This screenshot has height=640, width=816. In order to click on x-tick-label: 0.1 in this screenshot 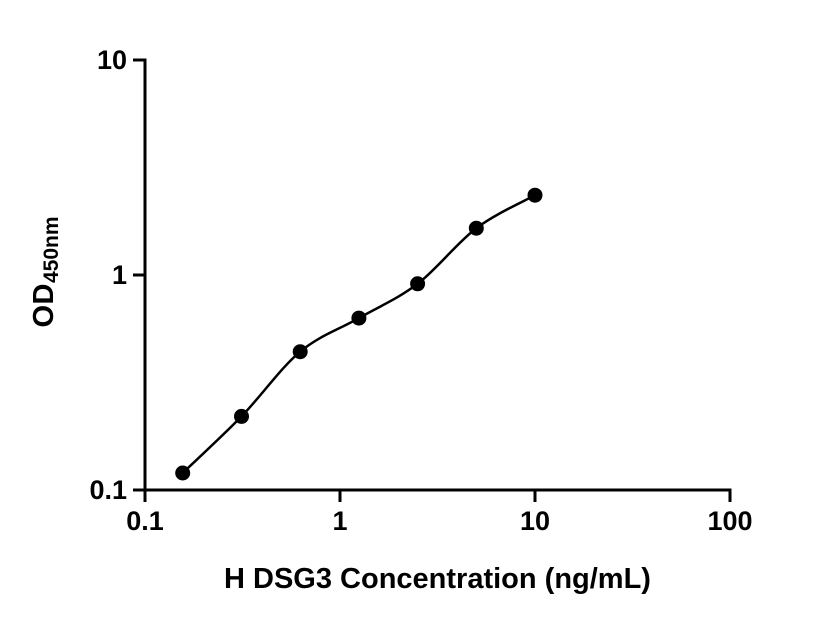, I will do `click(145, 521)`.